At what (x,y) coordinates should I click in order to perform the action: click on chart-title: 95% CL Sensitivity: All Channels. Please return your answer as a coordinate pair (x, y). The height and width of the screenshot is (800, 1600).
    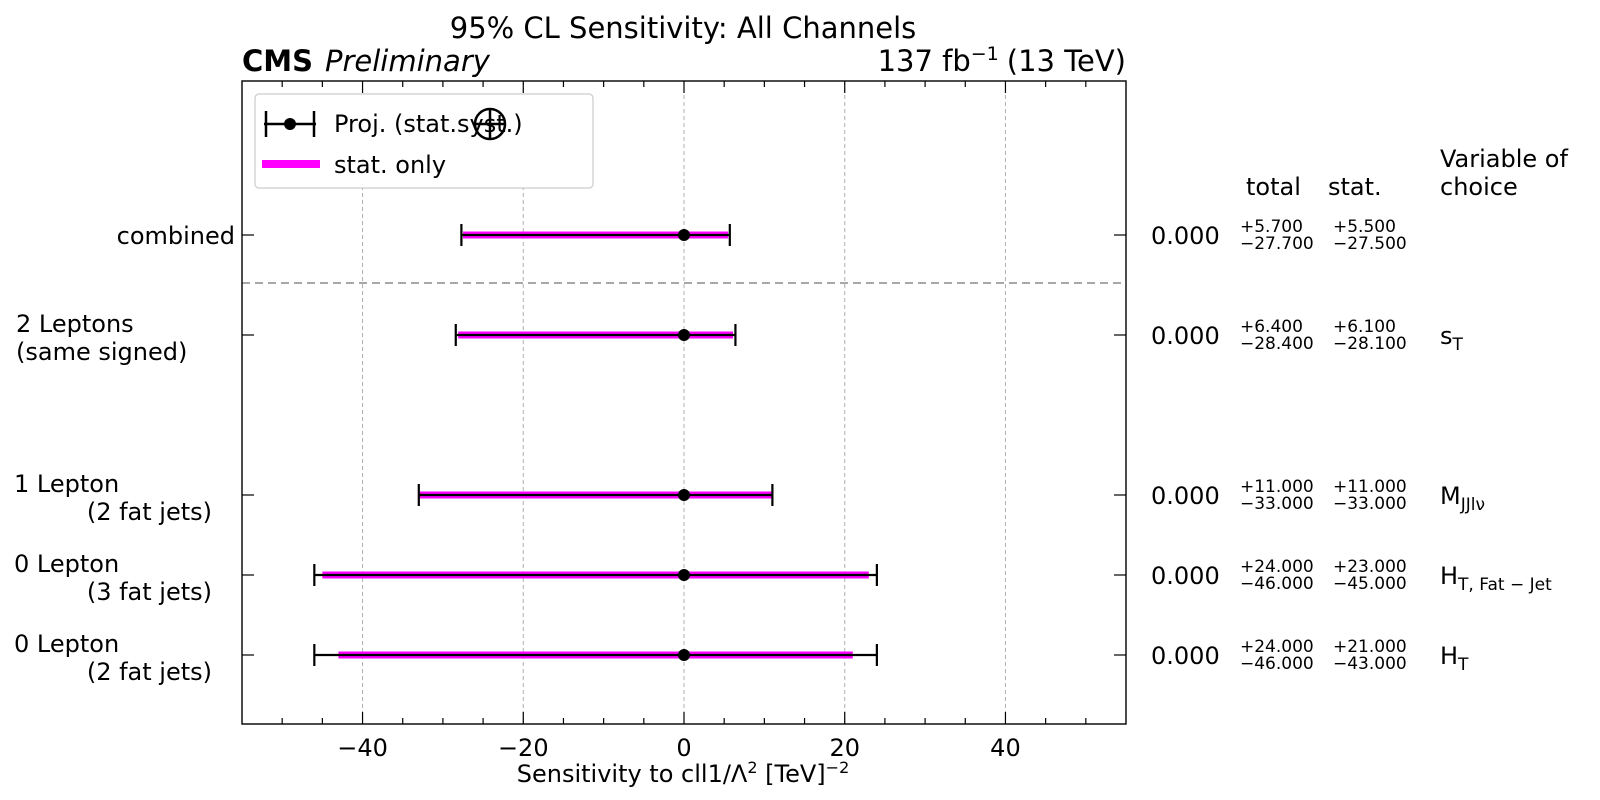
    Looking at the image, I should click on (683, 28).